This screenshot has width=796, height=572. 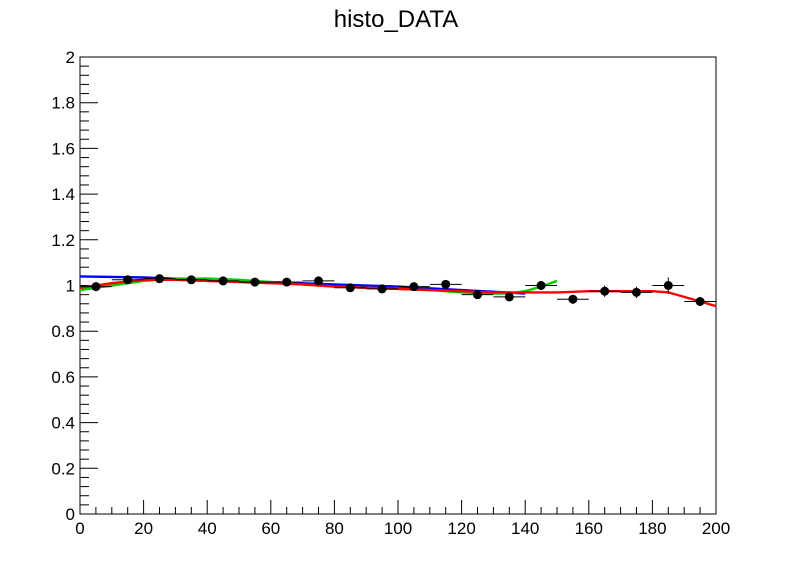 What do you see at coordinates (70, 57) in the screenshot?
I see `y-tick-label: 2` at bounding box center [70, 57].